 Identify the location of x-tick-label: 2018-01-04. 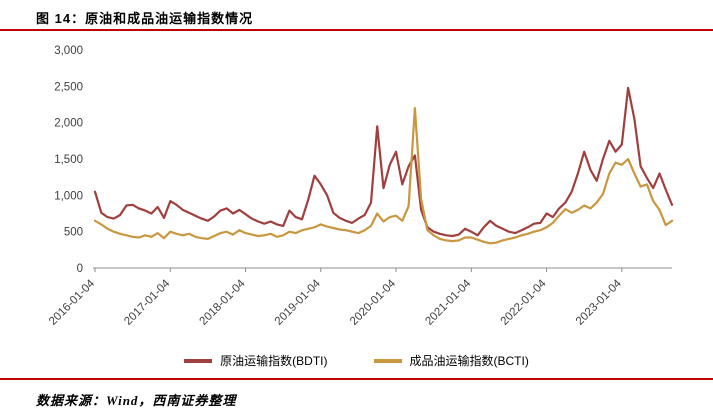
(223, 302).